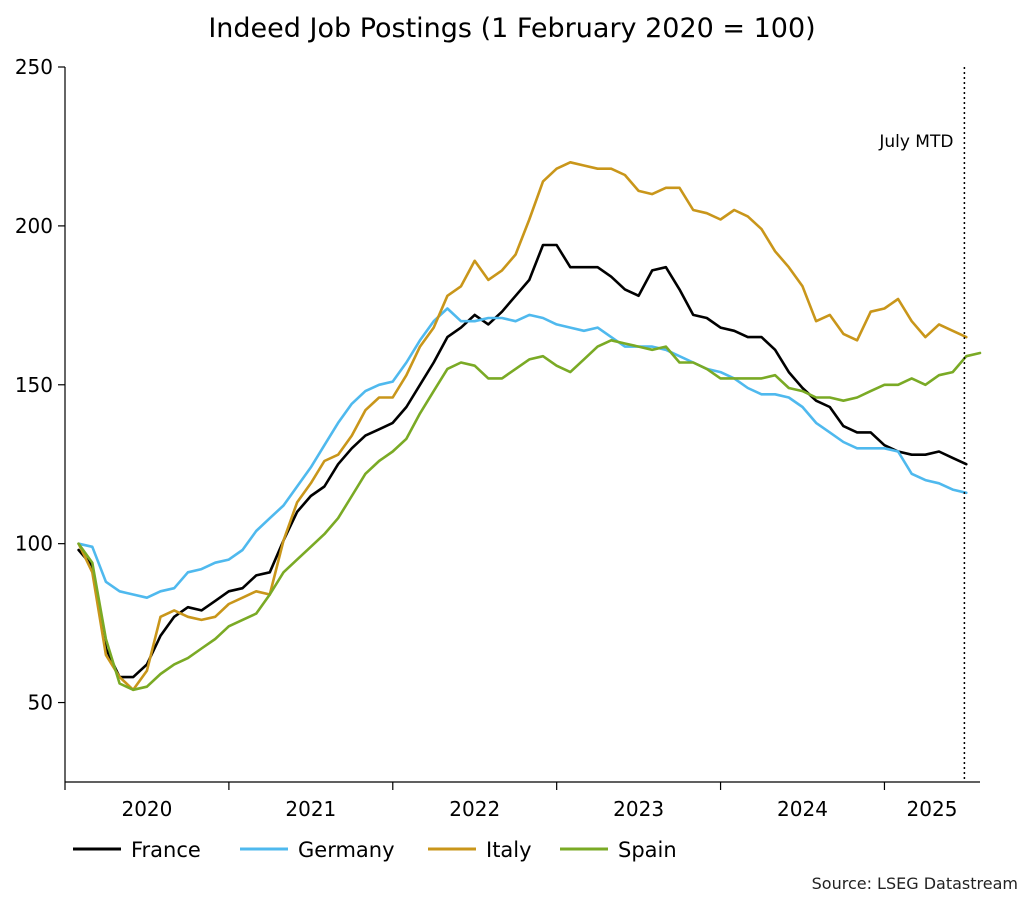 This screenshot has height=897, width=1024. What do you see at coordinates (40, 703) in the screenshot?
I see `y-tick-label: 50` at bounding box center [40, 703].